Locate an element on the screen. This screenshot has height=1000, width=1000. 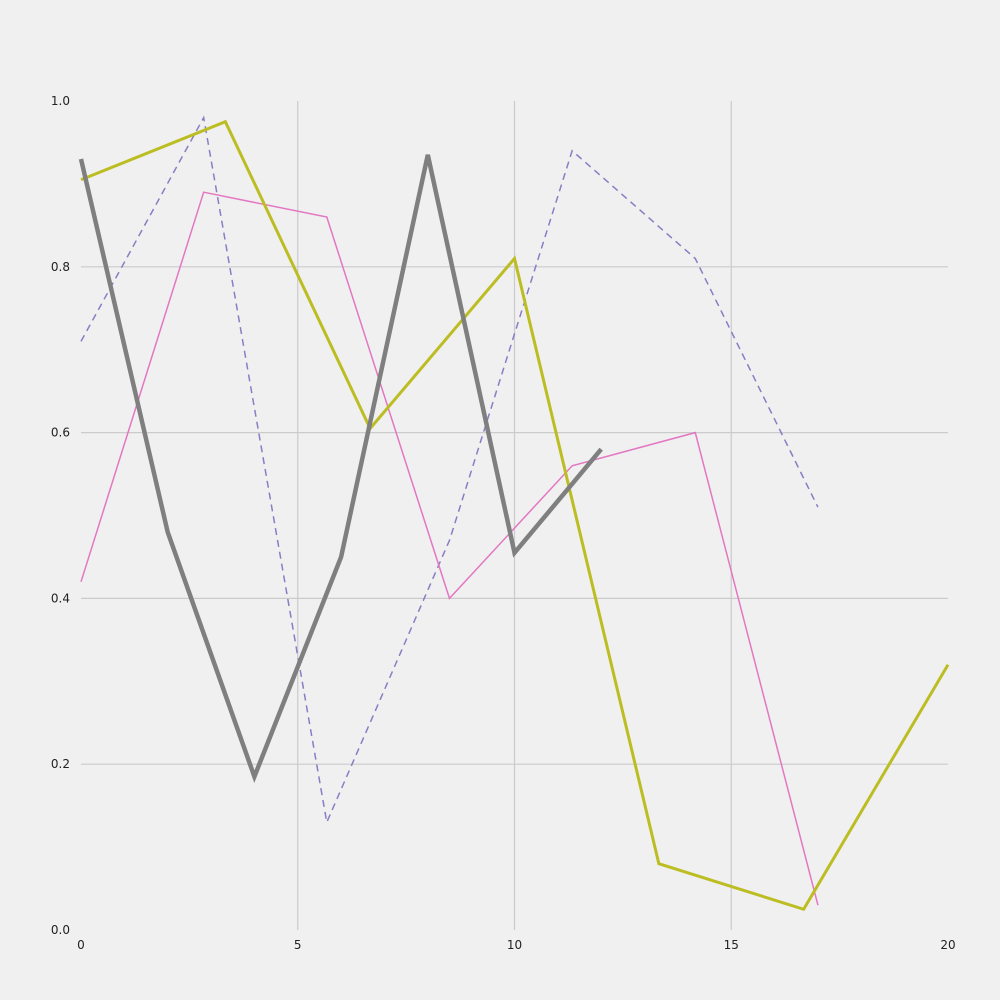
y-axis-tick-labels: 0.0 0.2 0.4 0.6 0.8 1.0 is located at coordinates (60, 515).